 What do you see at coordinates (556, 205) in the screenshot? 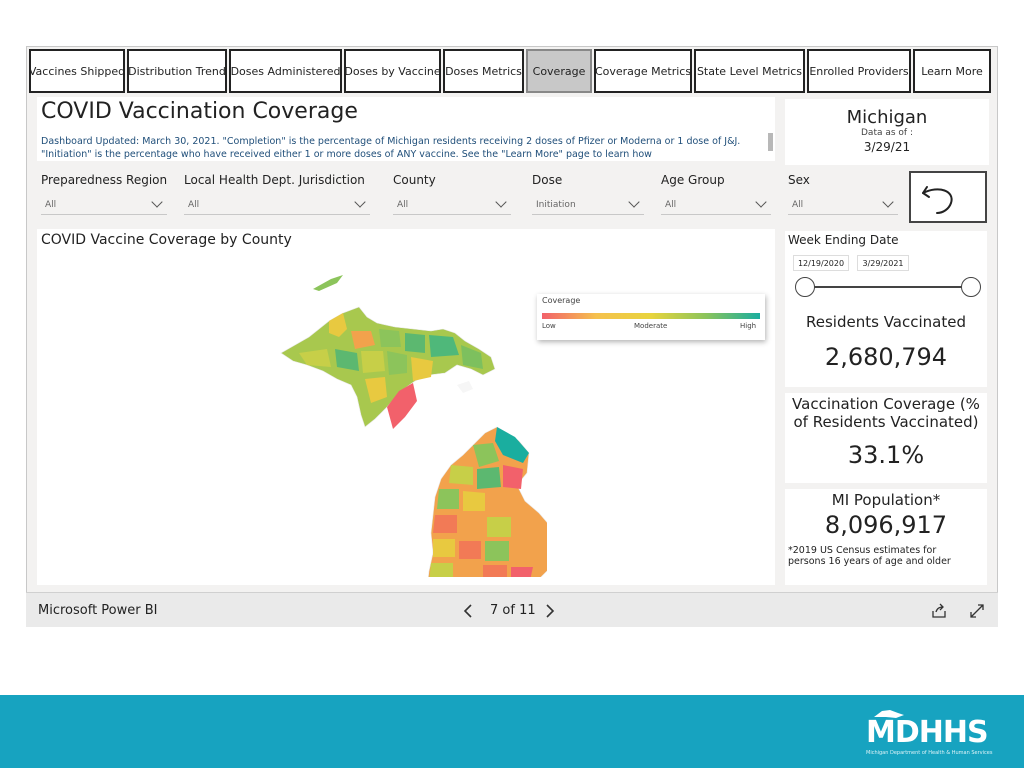
I see `dropdown-value: Initiation` at bounding box center [556, 205].